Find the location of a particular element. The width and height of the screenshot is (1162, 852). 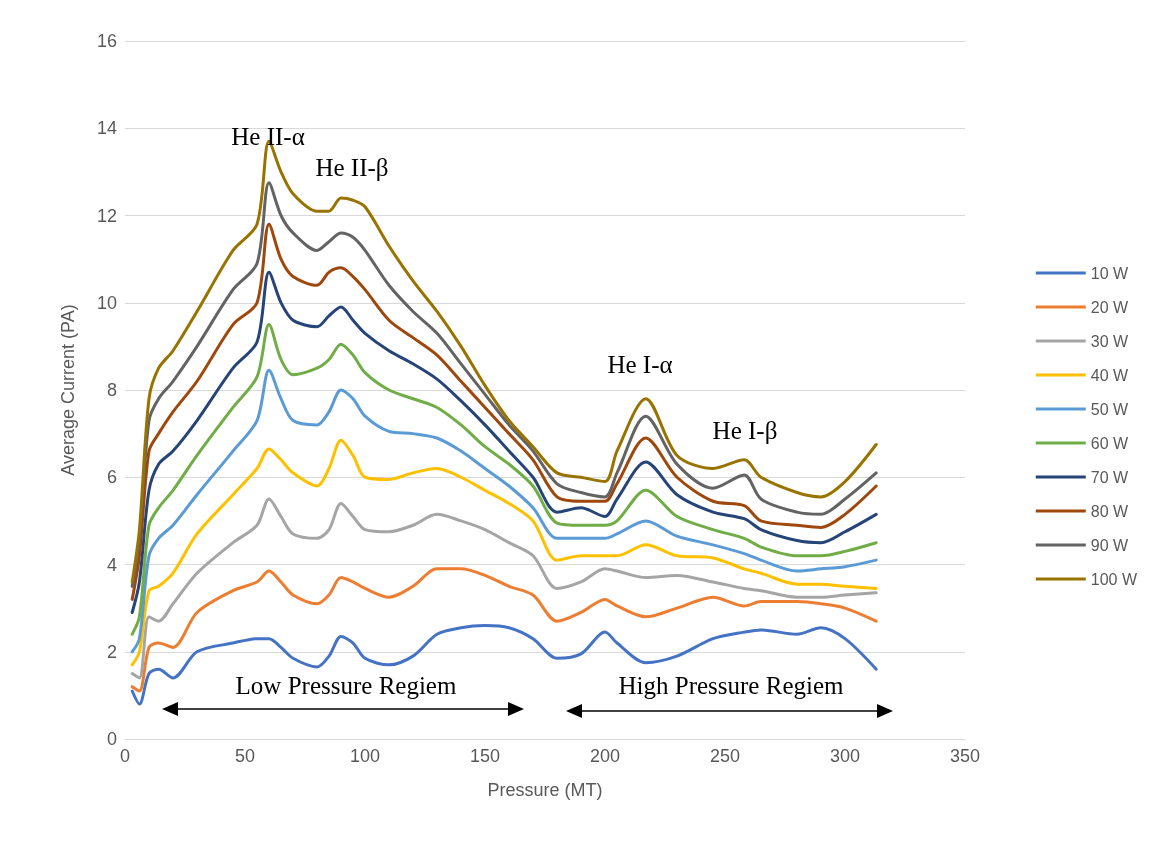

y-tick-label: 2 is located at coordinates (111, 651).